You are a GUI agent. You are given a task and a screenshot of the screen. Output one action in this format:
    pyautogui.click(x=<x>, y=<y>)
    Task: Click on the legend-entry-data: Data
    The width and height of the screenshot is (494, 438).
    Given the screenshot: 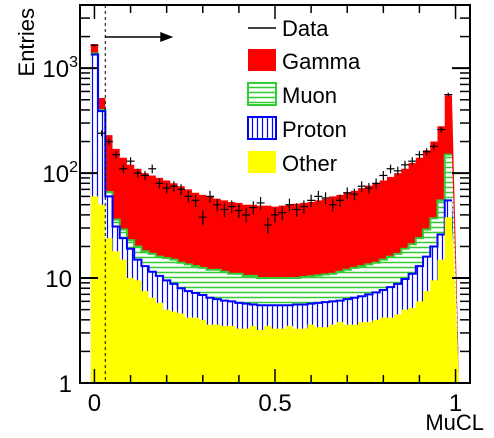 What is the action you would take?
    pyautogui.click(x=288, y=28)
    